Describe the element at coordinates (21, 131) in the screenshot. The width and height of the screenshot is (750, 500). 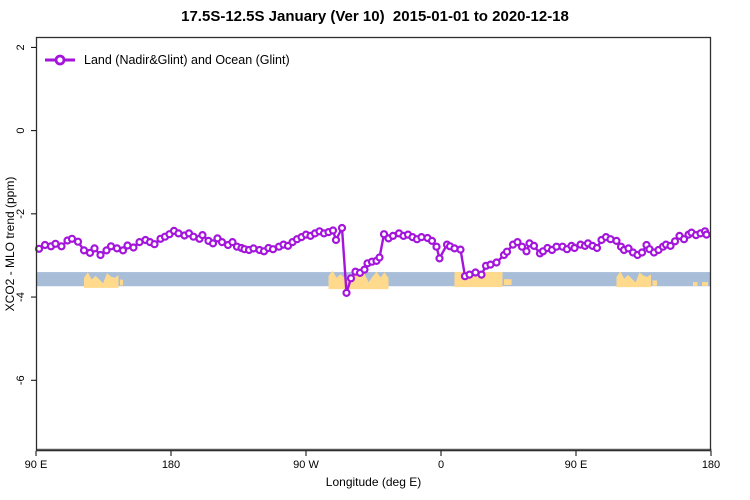
I see `y-tick-label: 0` at that location.